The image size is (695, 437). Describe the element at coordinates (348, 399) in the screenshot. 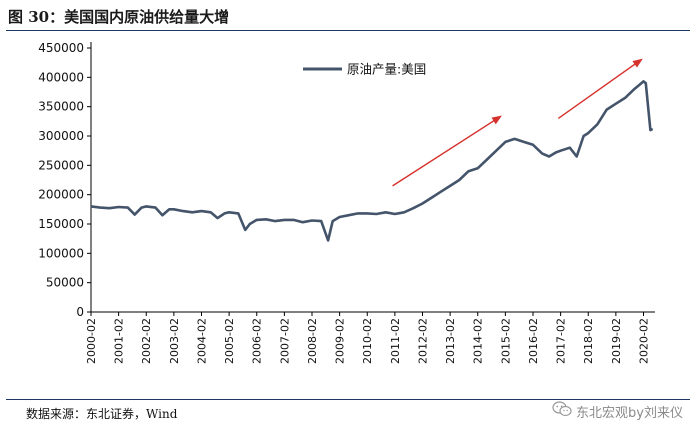

I see `bottom-divider` at that location.